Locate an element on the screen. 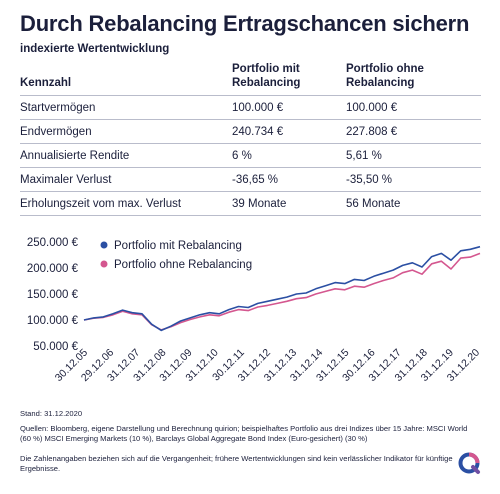  row-label: Maximaler Verlust is located at coordinates (126, 179).